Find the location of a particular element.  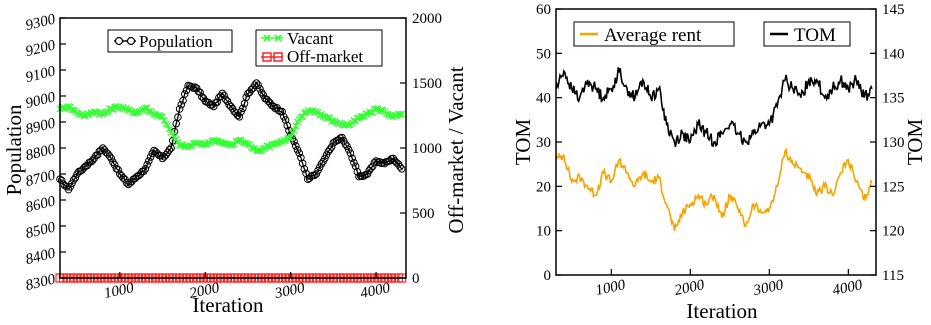

y2-tick-label: 2000 is located at coordinates (427, 19).